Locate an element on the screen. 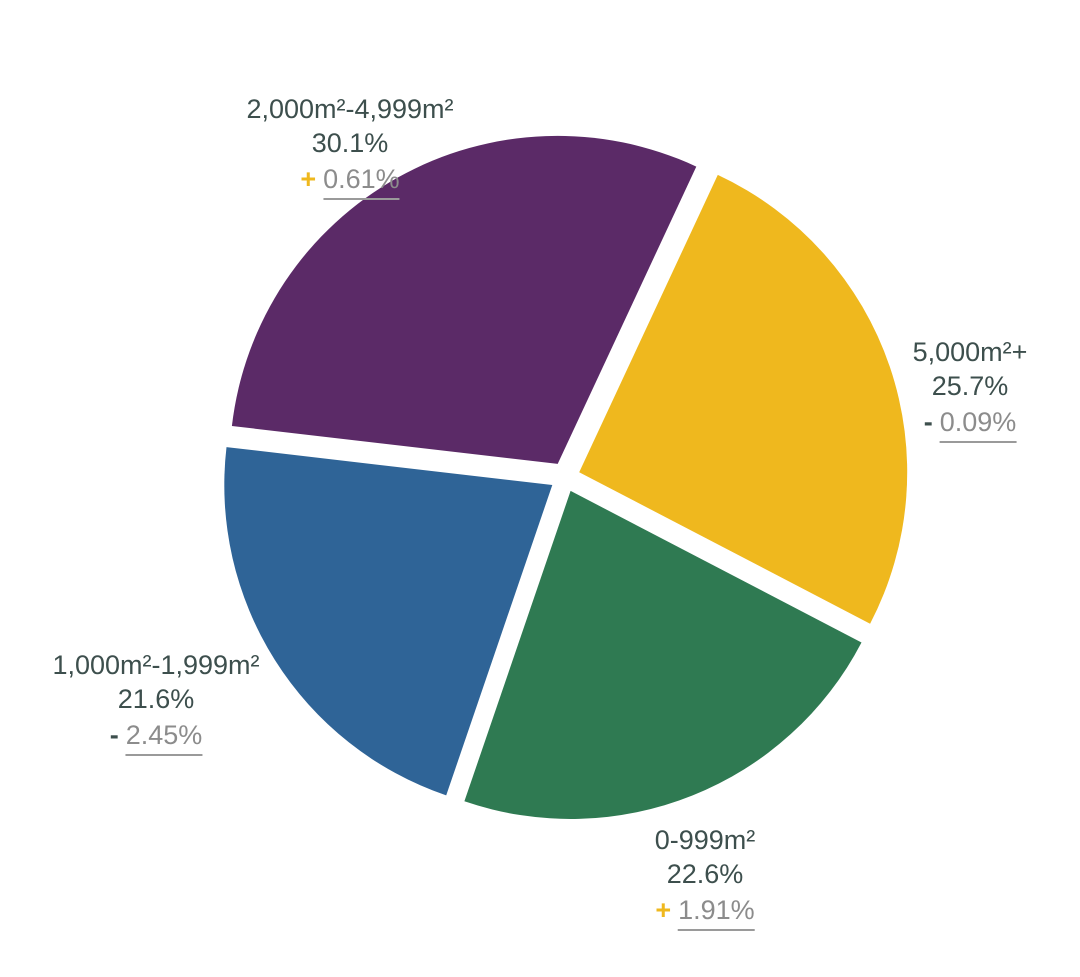 This screenshot has width=1080, height=977. change-value: 2.45% is located at coordinates (164, 737).